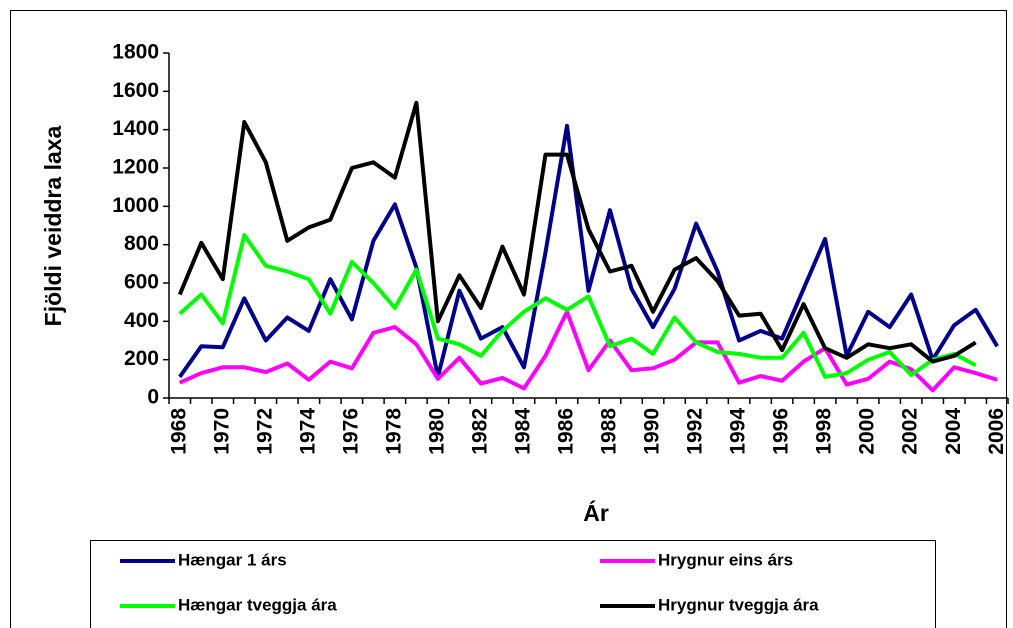 The width and height of the screenshot is (1013, 628). Describe the element at coordinates (153, 397) in the screenshot. I see `y-tick-label: 0` at that location.